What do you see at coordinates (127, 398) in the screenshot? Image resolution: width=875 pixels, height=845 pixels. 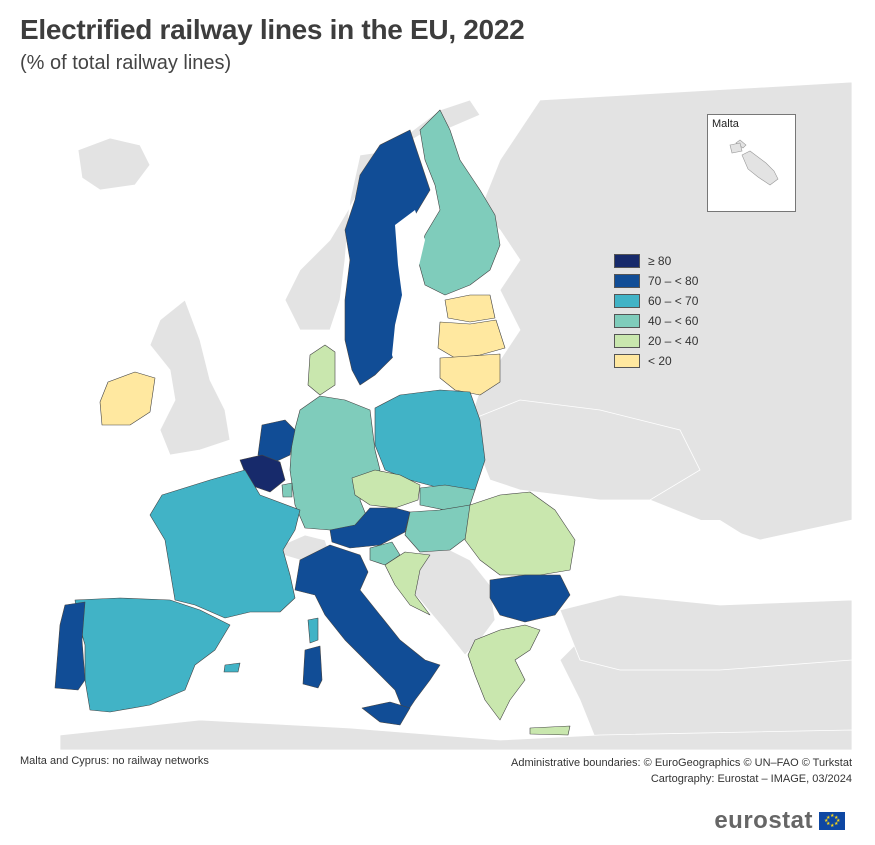 I see `country-ireland` at bounding box center [127, 398].